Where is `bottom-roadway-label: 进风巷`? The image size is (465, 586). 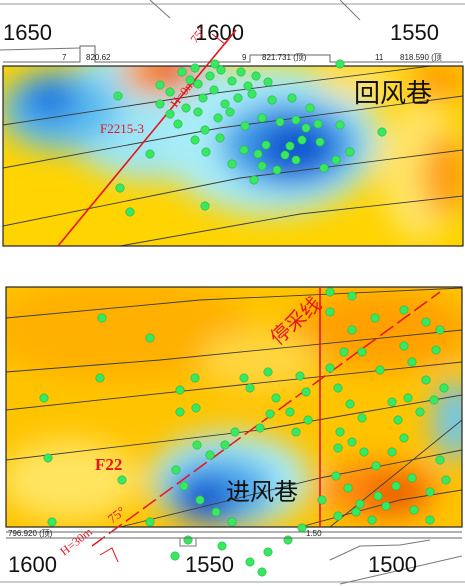 bottom-roadway-label: 进风巷 is located at coordinates (262, 492).